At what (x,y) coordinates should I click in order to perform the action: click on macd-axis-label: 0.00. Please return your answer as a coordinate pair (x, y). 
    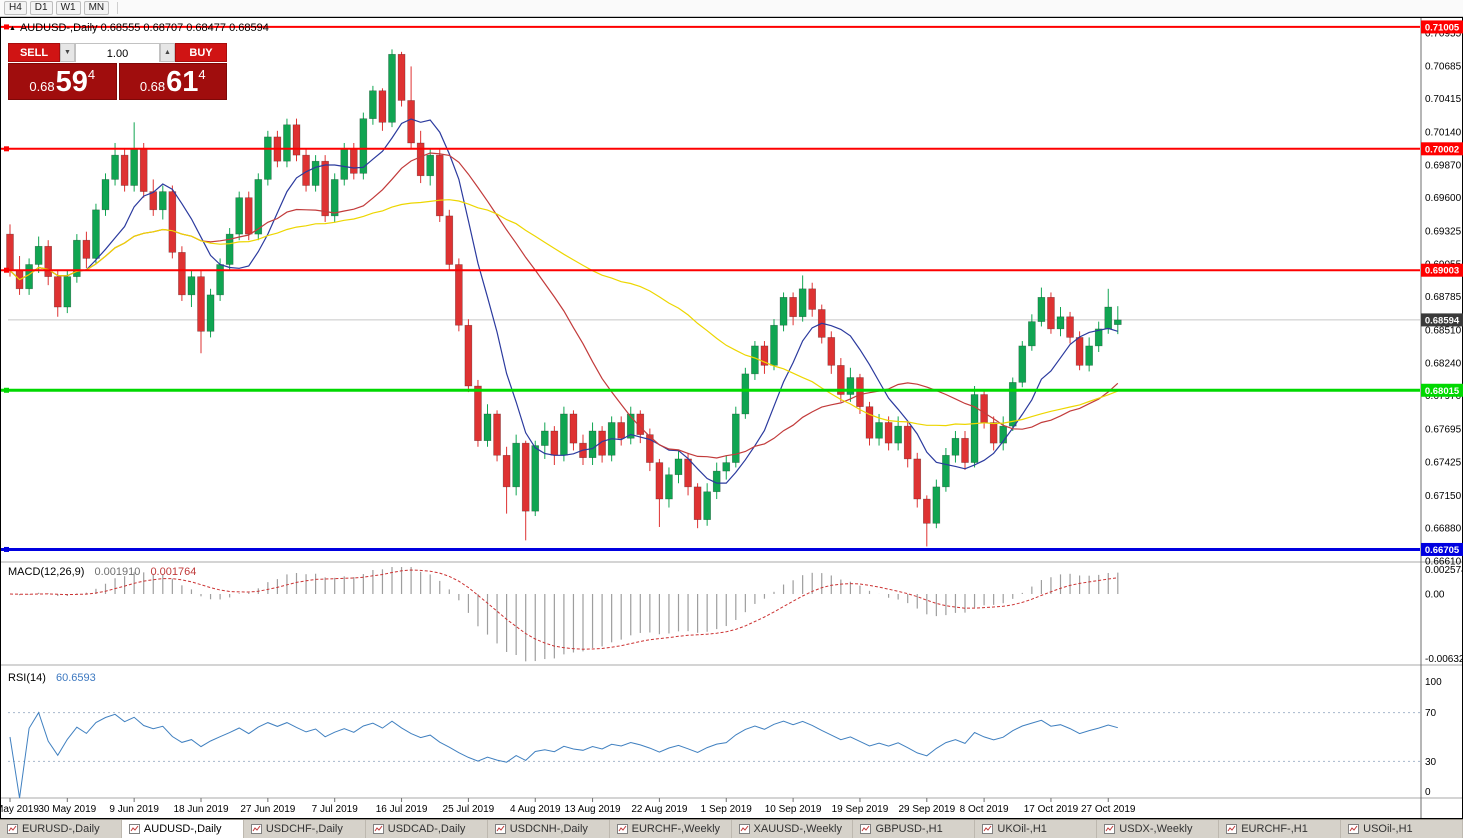
    Looking at the image, I should click on (1435, 595).